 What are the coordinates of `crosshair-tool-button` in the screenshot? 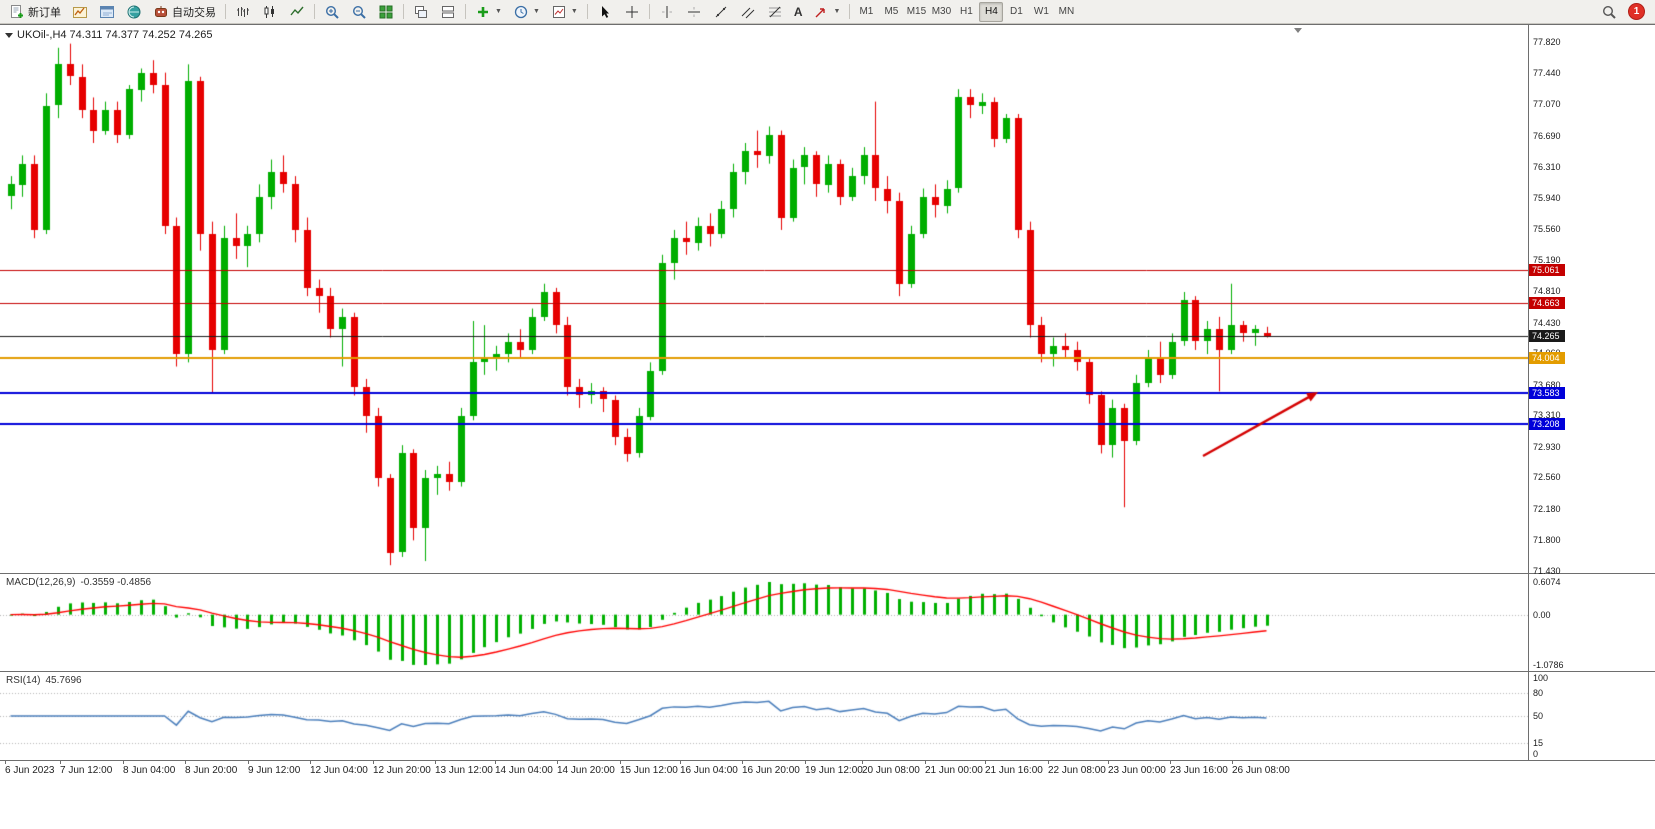 It's located at (632, 12).